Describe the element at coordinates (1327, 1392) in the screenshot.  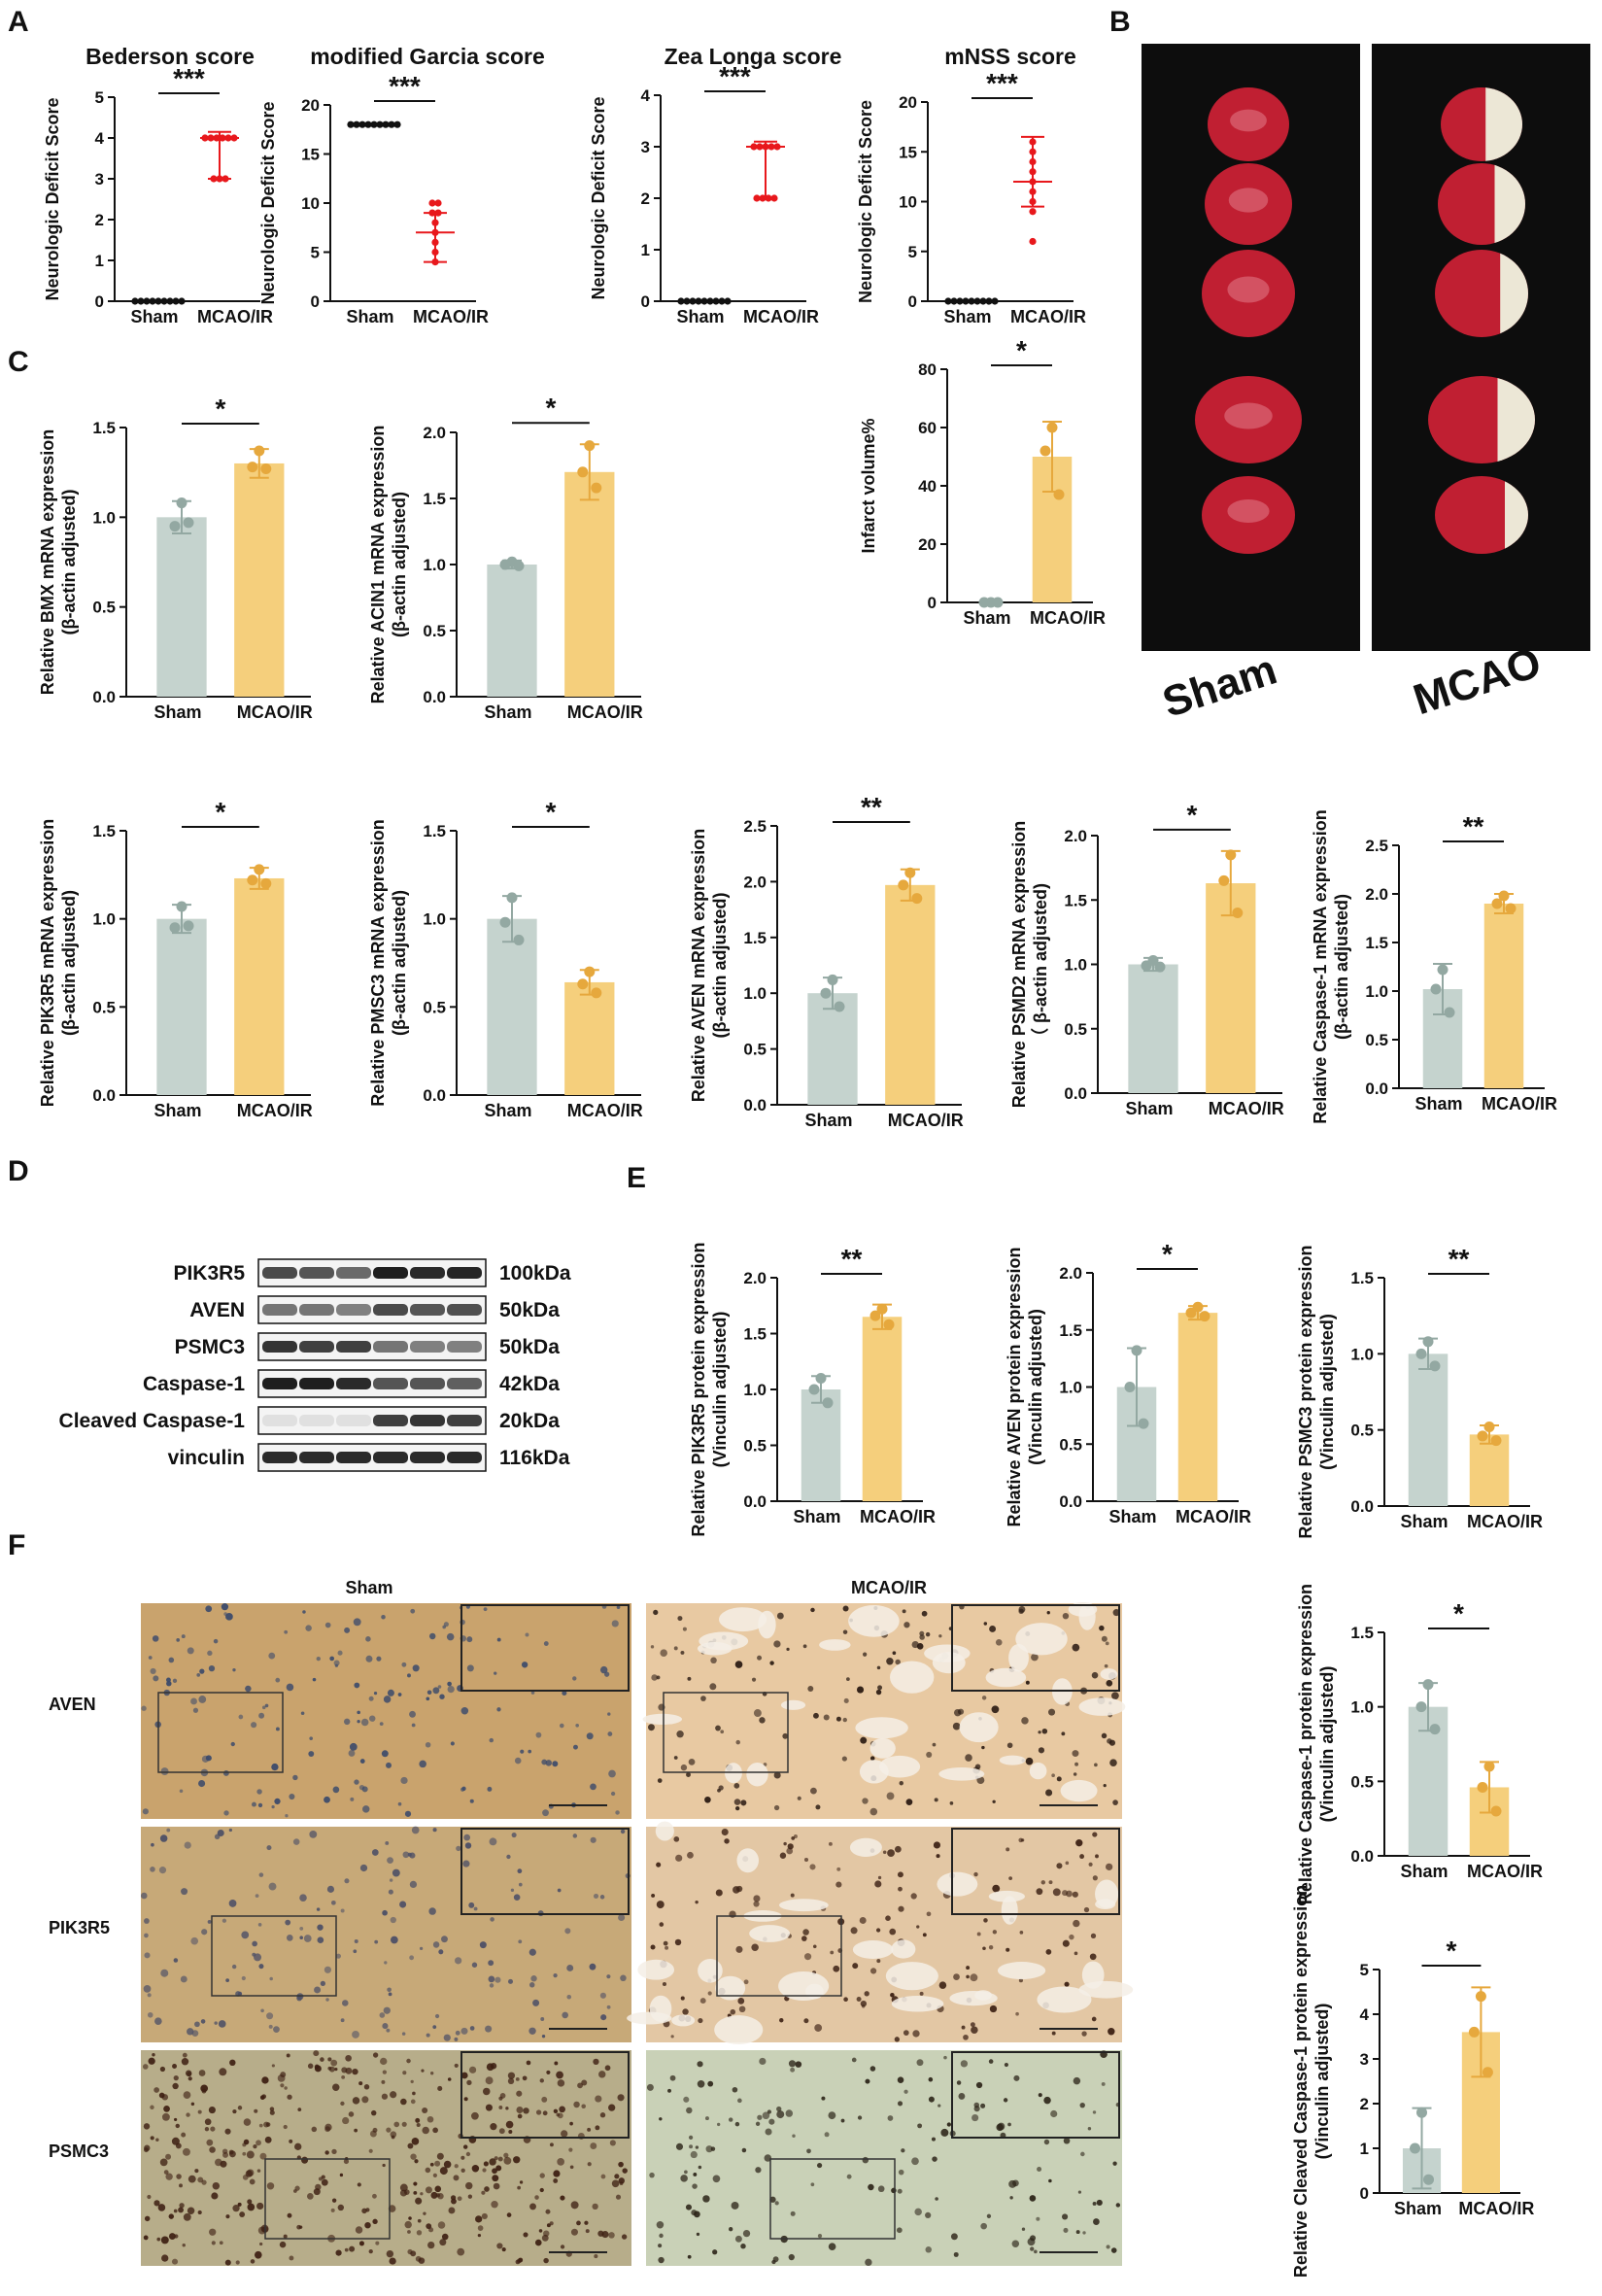
I see `y-axis-label-2: (Vinculin adjusted)` at that location.